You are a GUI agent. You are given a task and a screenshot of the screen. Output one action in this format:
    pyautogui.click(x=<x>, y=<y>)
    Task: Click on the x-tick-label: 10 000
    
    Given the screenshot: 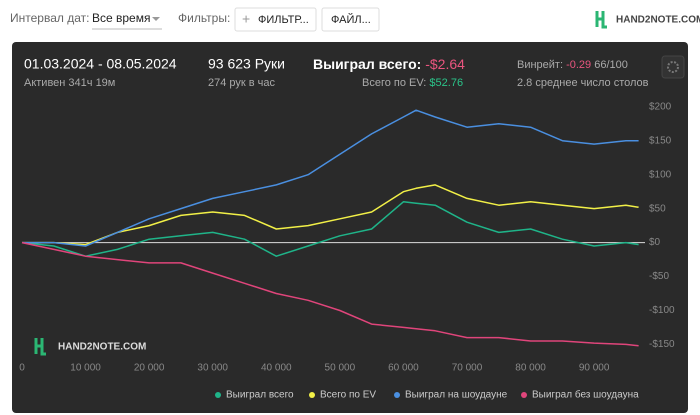 What is the action you would take?
    pyautogui.click(x=85, y=368)
    